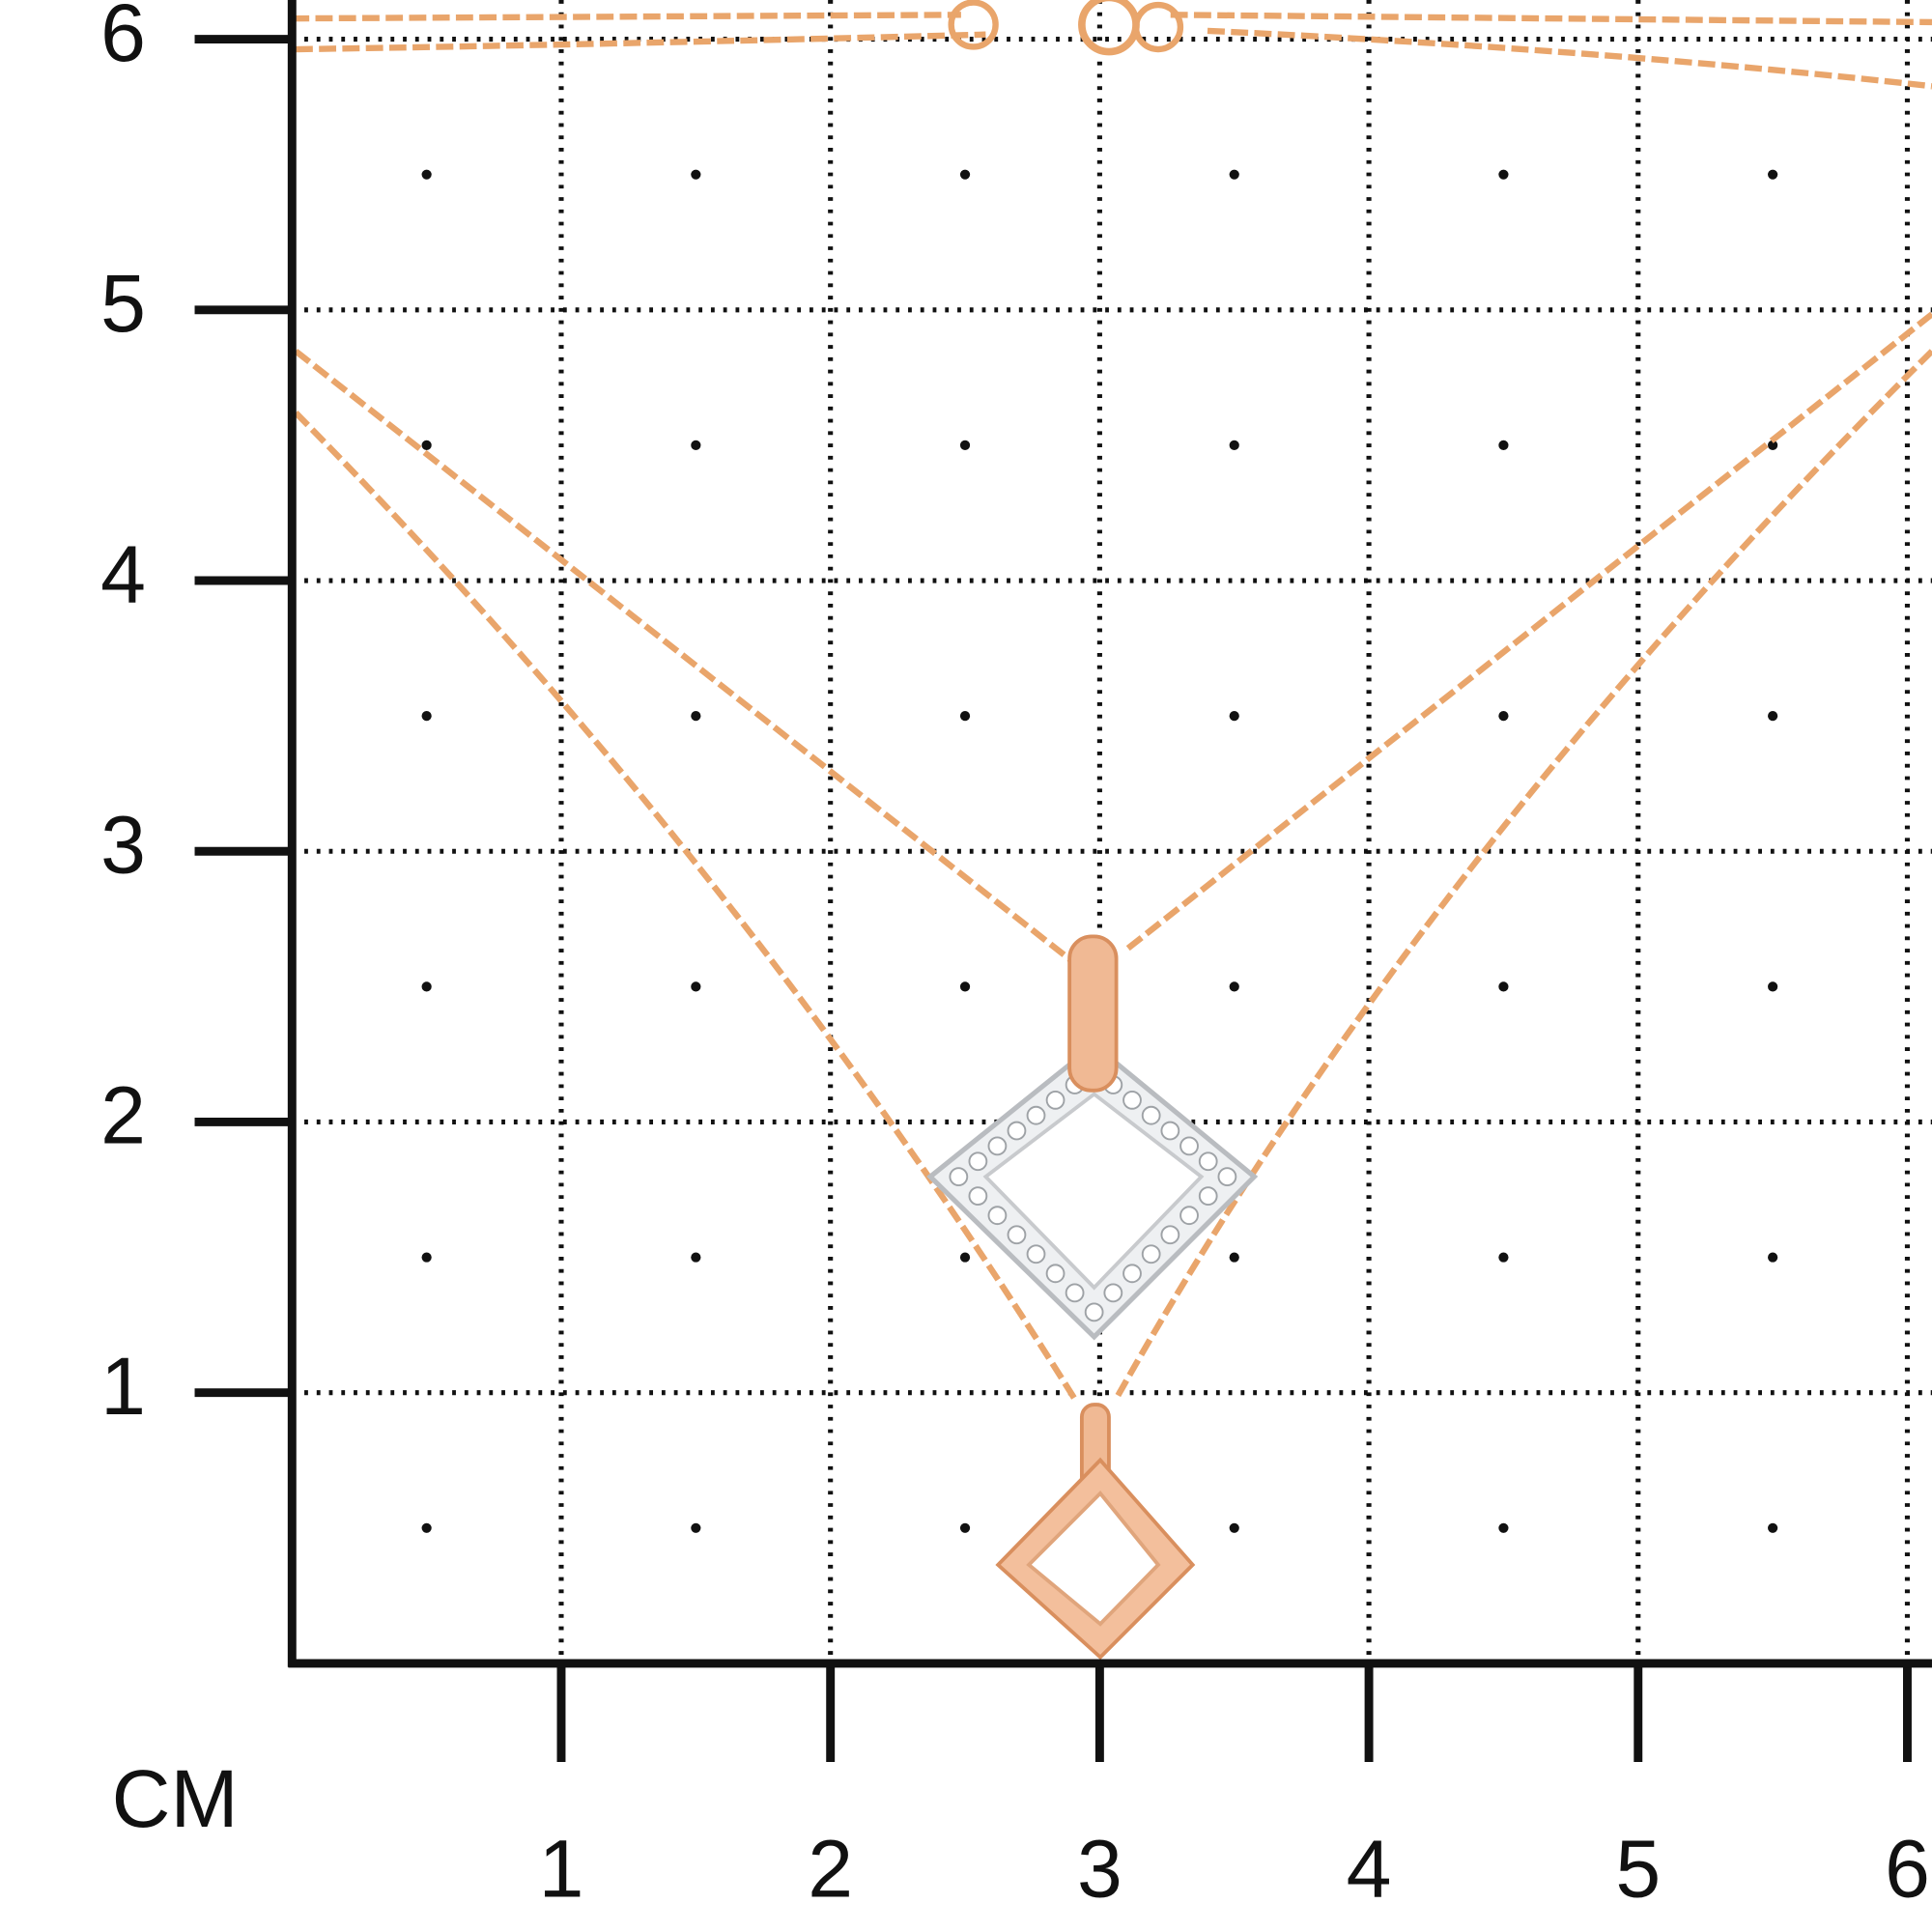  What do you see at coordinates (561, 1869) in the screenshot?
I see `x-tick-label: 1` at bounding box center [561, 1869].